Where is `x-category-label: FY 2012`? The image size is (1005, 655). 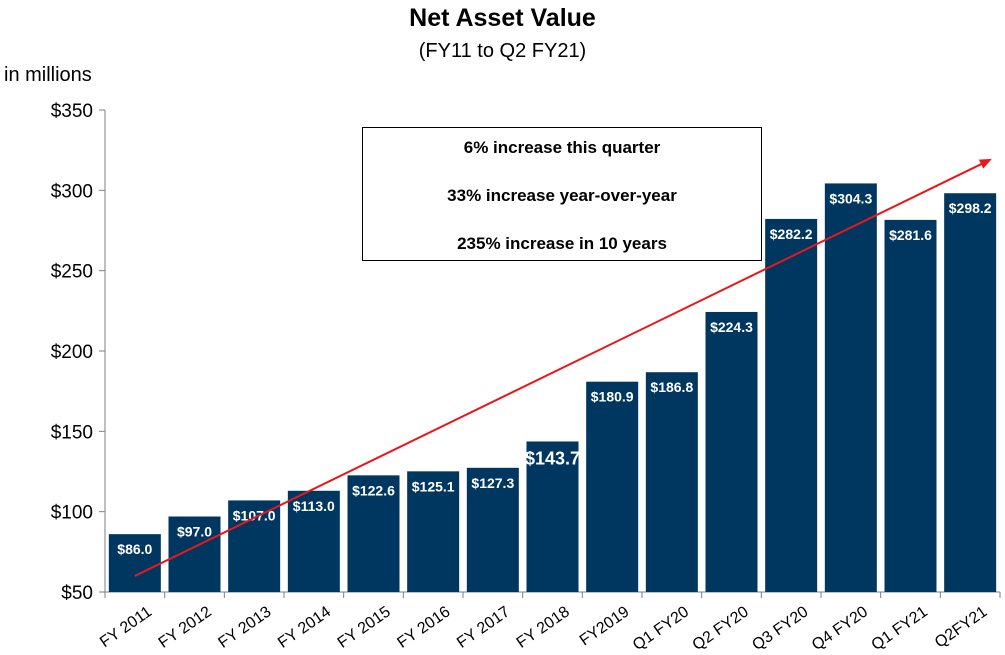
x-category-label: FY 2012 is located at coordinates (185, 627).